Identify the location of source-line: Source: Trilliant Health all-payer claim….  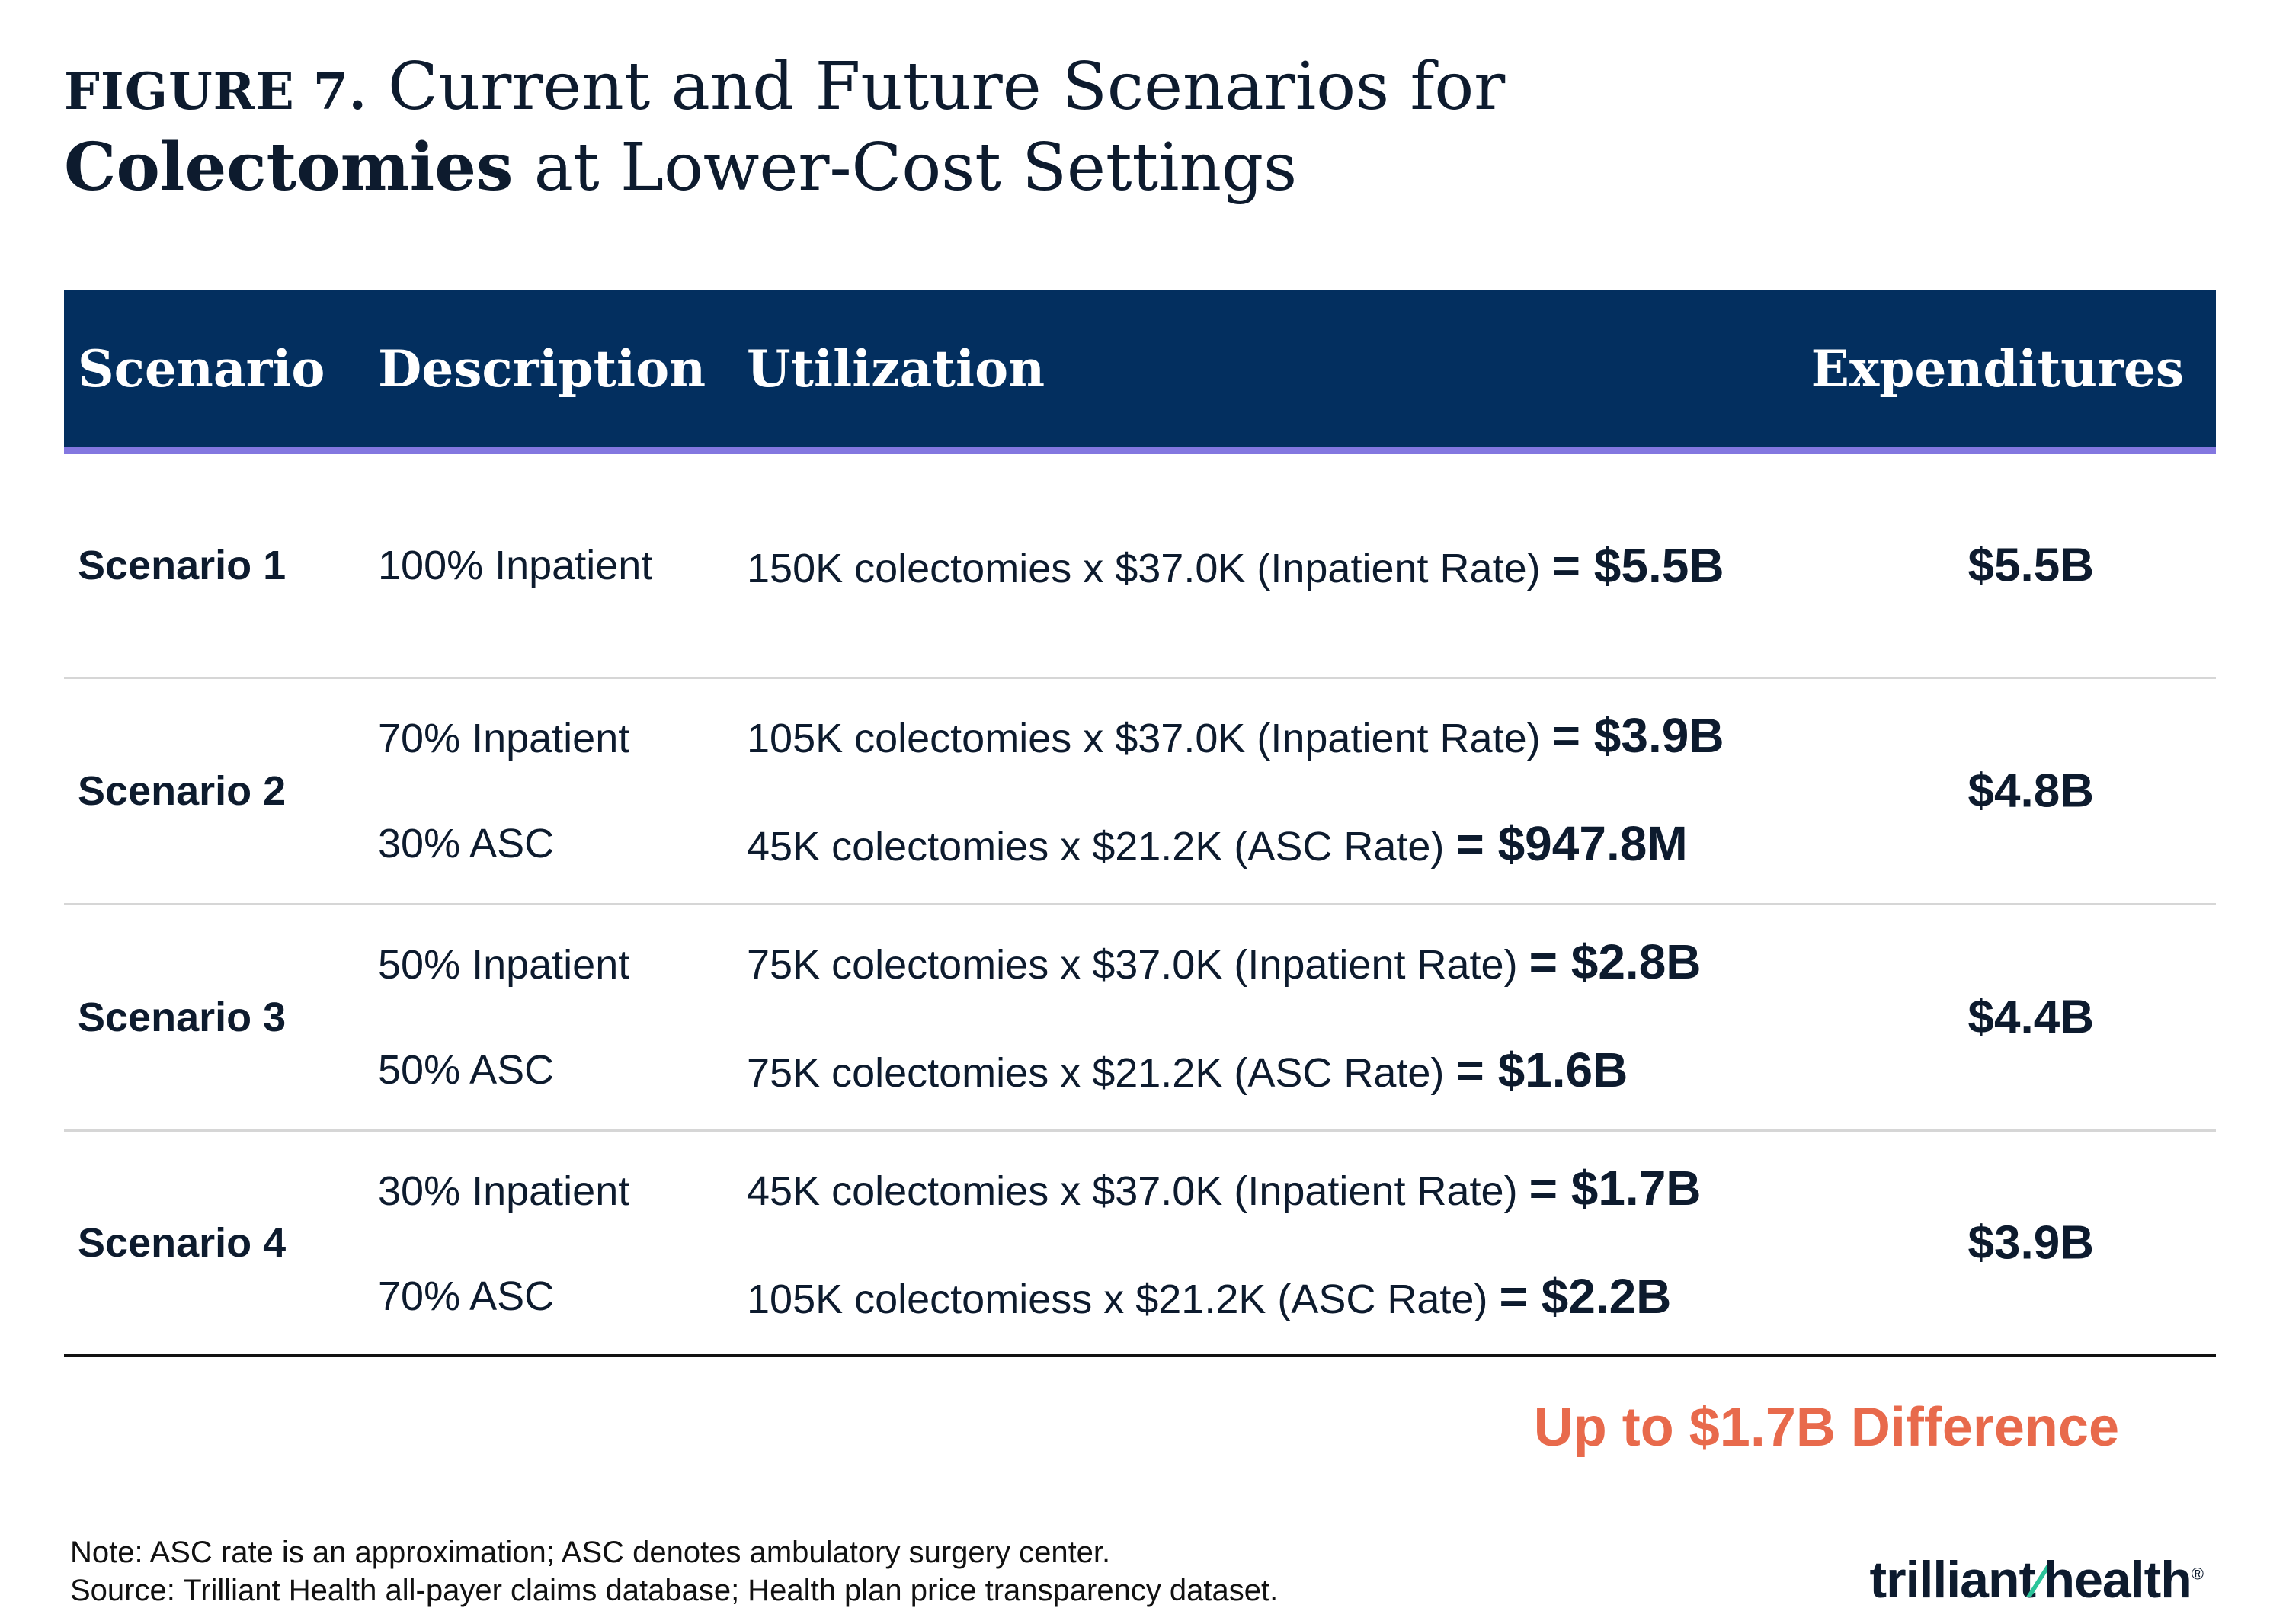
(674, 1591).